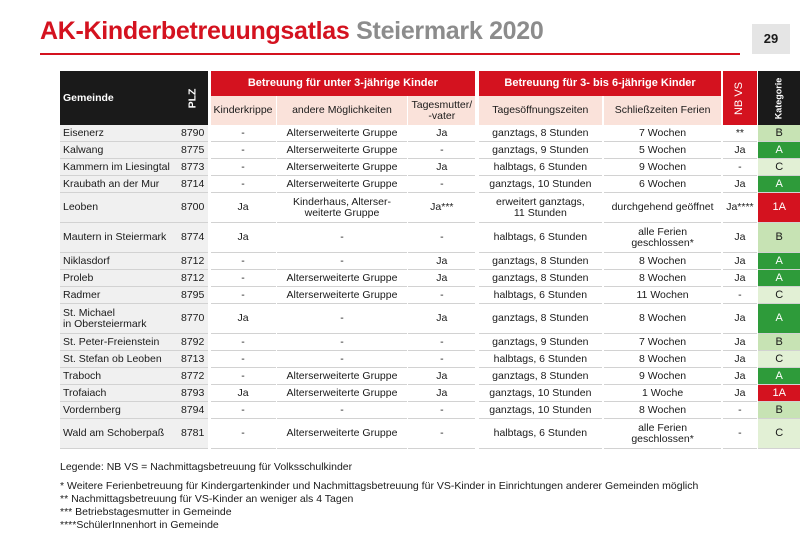 Image resolution: width=800 pixels, height=550 pixels. I want to click on cell-gemeinde: Traboch, so click(118, 376).